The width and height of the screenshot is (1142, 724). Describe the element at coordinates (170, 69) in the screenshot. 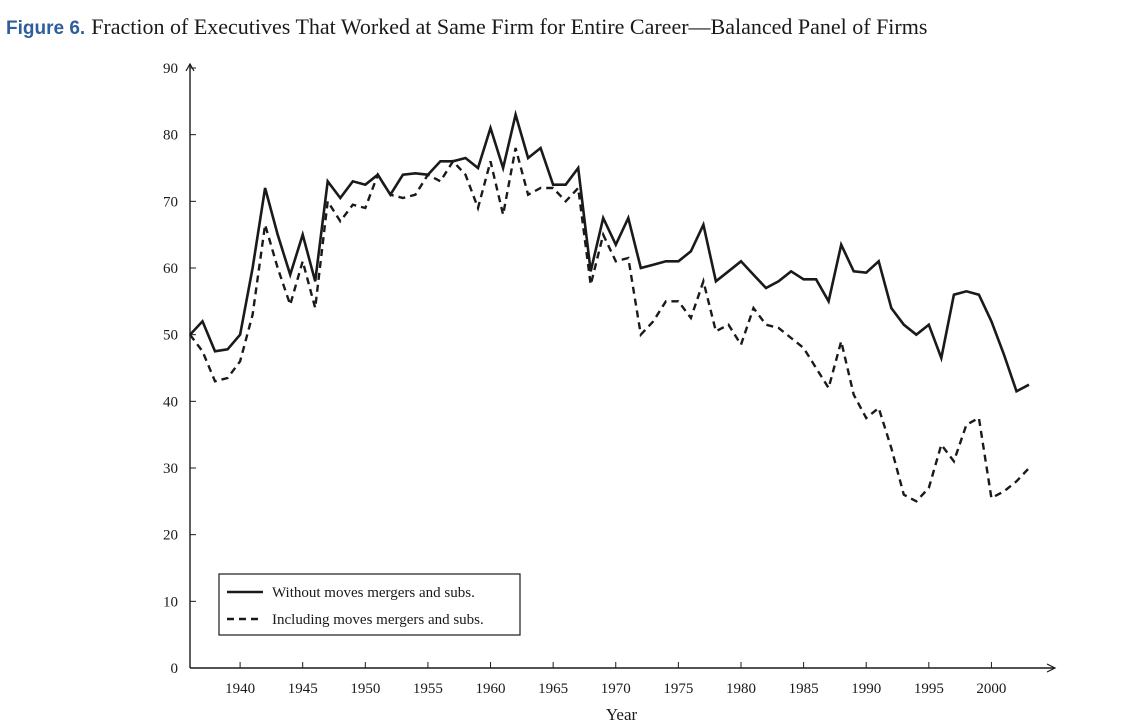

I see `y-tick-label: 90` at that location.